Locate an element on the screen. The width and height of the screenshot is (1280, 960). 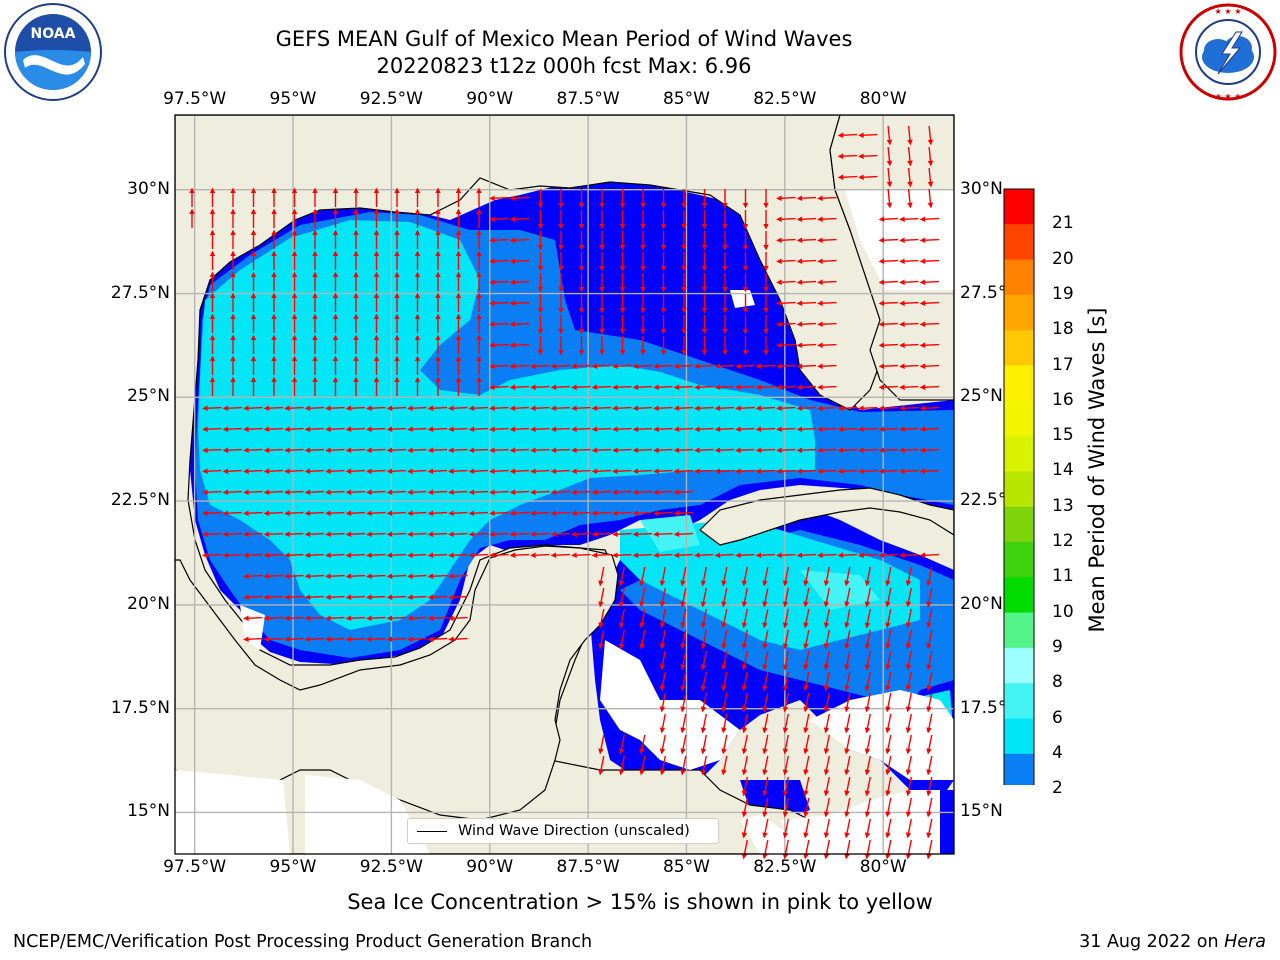
lat-tick-label-left: 25°N is located at coordinates (148, 396).